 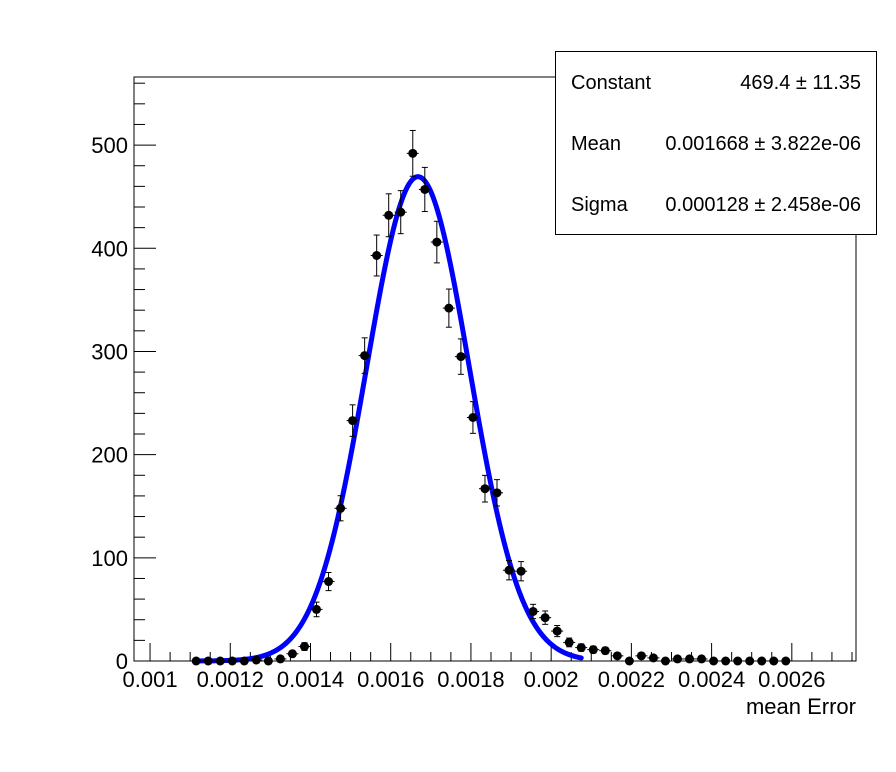 I want to click on x-tick-label: 0.0018, so click(x=470, y=679).